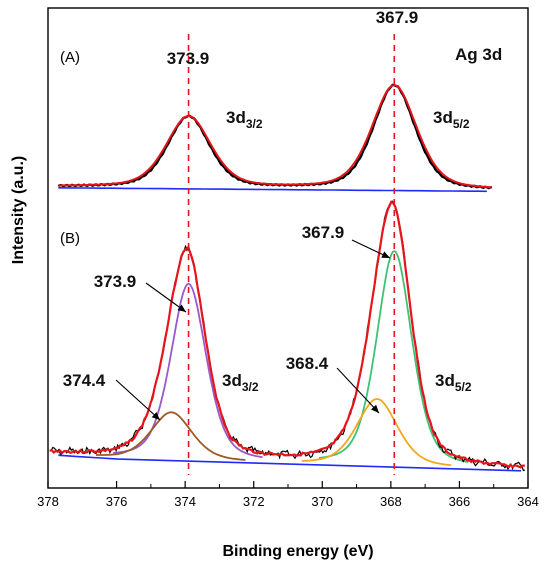 This screenshot has width=550, height=566. What do you see at coordinates (307, 363) in the screenshot?
I see `peak-label-368.4: 368.4` at bounding box center [307, 363].